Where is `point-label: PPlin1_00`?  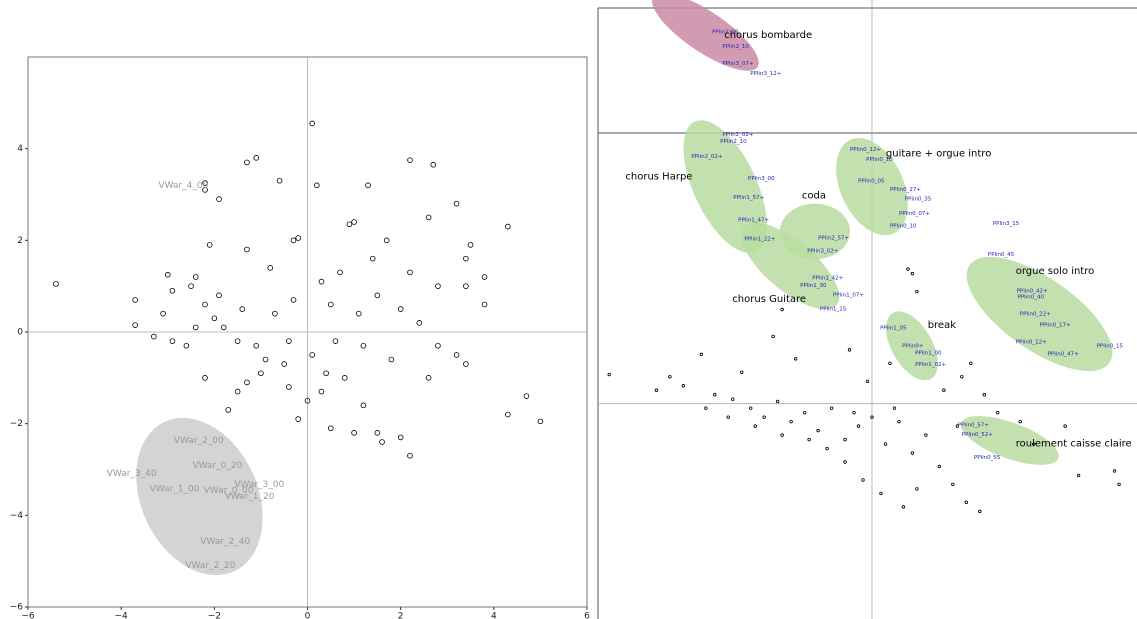 point-label: PPlin1_00 is located at coordinates (928, 354).